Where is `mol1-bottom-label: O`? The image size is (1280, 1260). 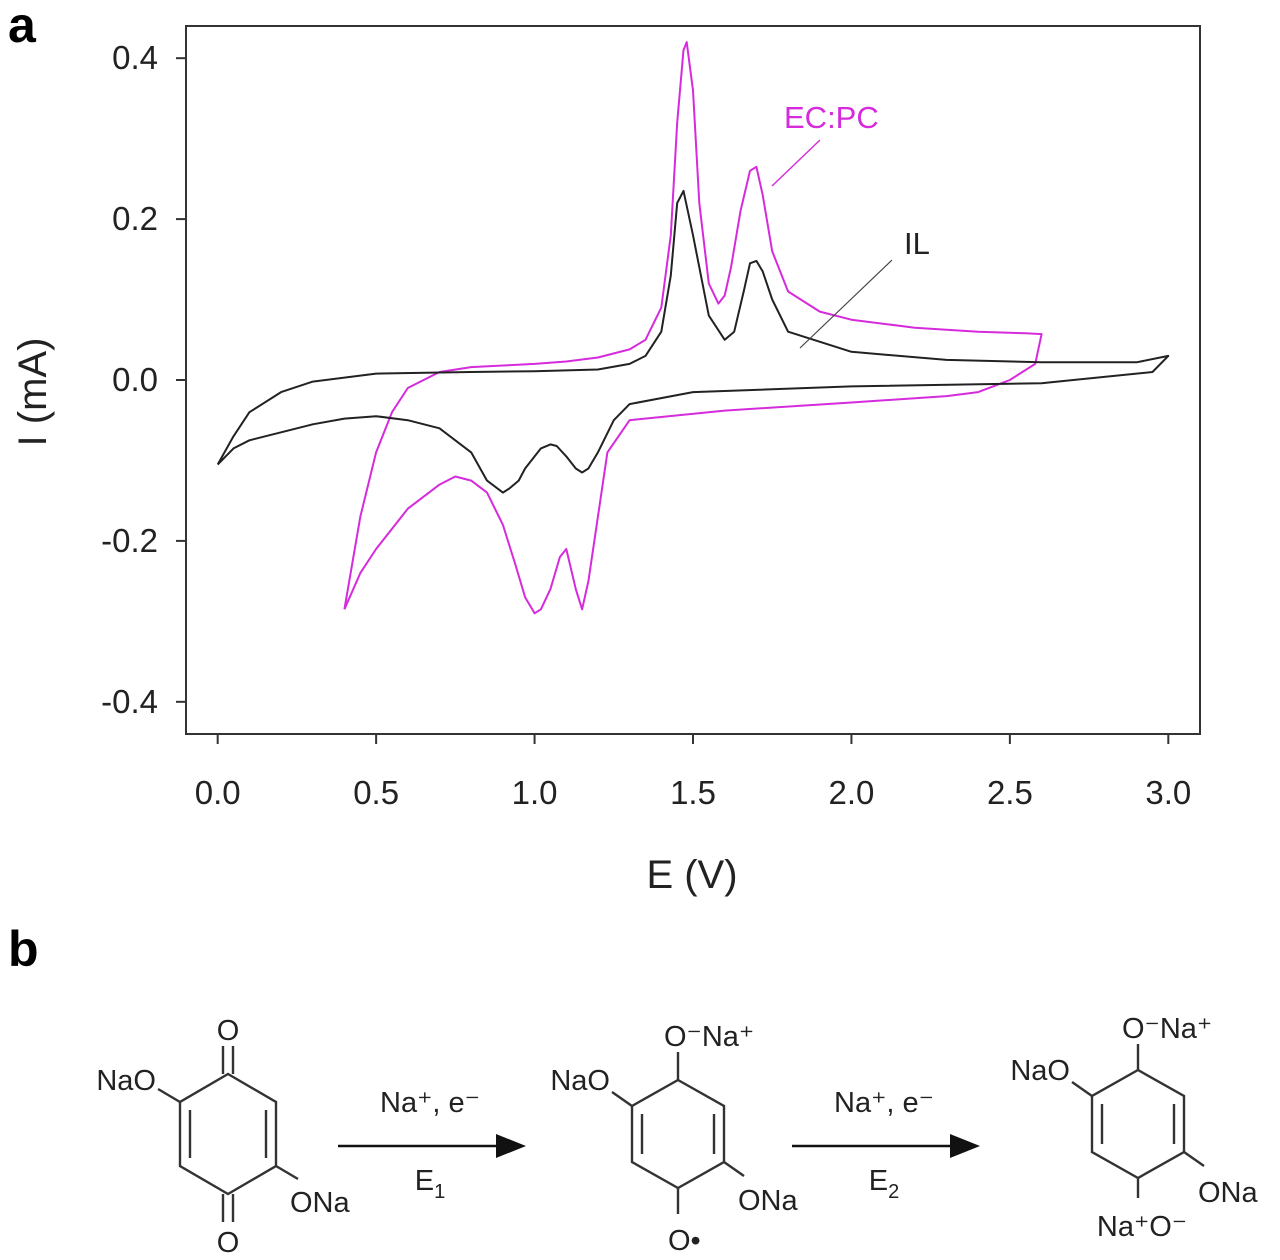 mol1-bottom-label: O is located at coordinates (228, 1243).